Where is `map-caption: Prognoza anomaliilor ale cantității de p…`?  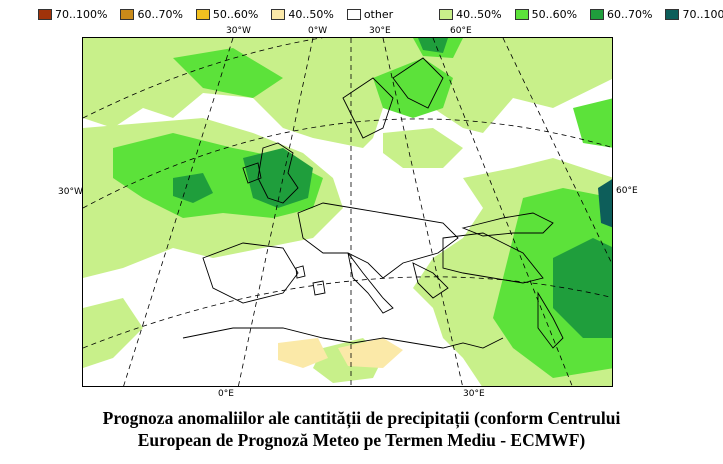
map-caption: Prognoza anomaliilor ale cantității de p… is located at coordinates (361, 429).